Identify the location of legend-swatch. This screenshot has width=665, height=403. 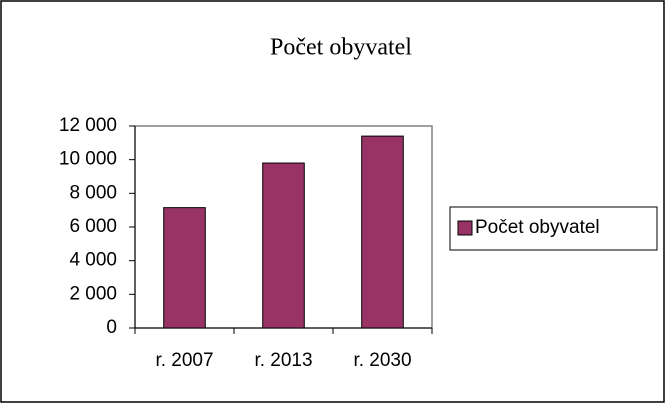
(465, 228).